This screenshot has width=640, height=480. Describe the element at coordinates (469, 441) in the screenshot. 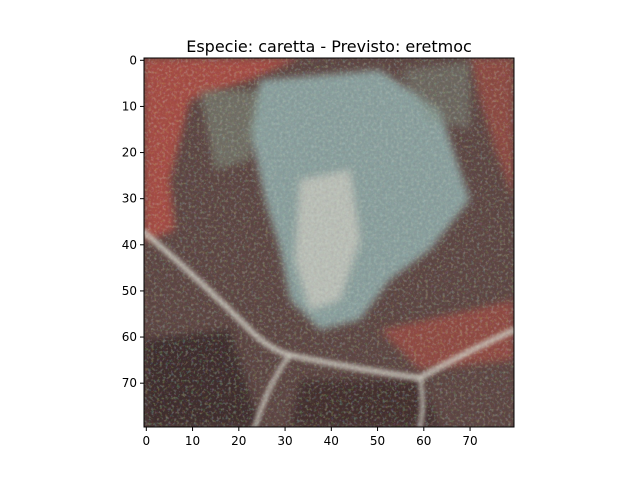

I see `x-tick-label: 70` at that location.